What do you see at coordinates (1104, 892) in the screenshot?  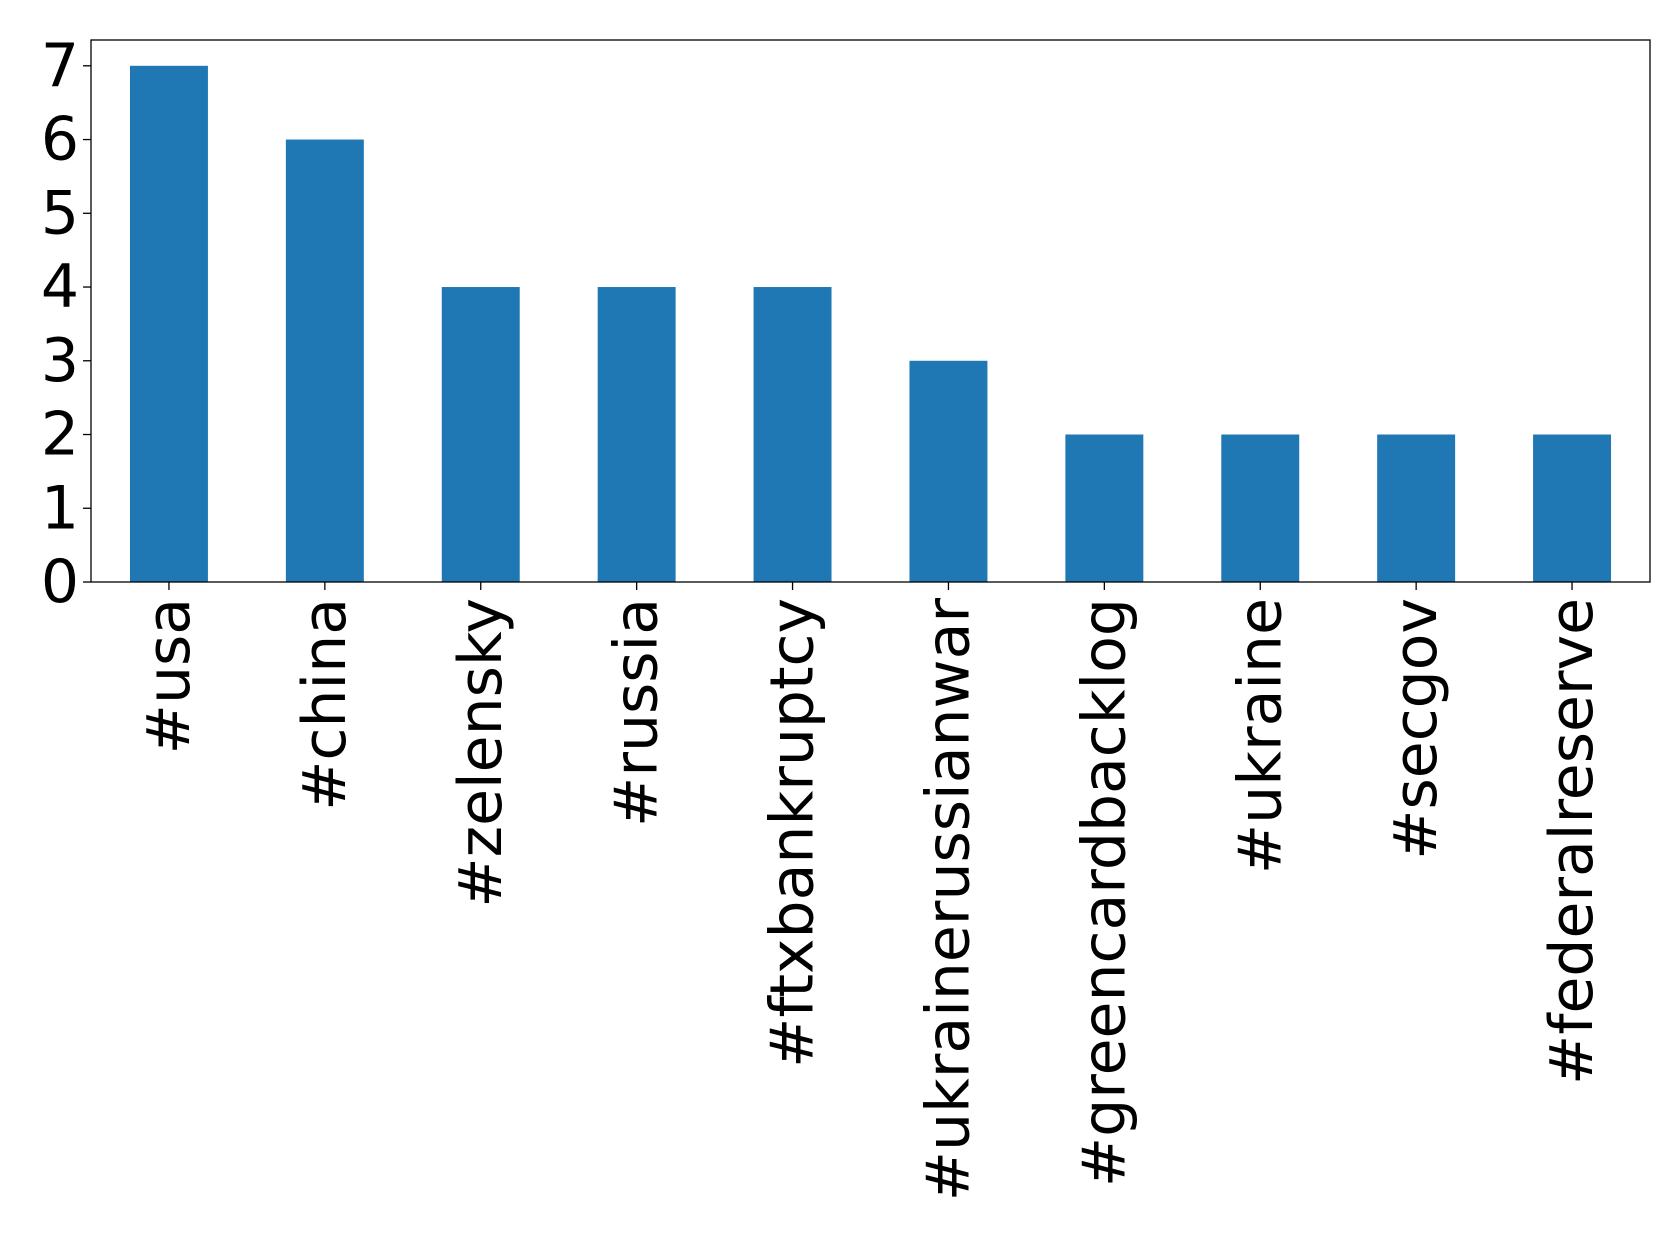 I see `x-tick-label: #greencardbacklog` at bounding box center [1104, 892].